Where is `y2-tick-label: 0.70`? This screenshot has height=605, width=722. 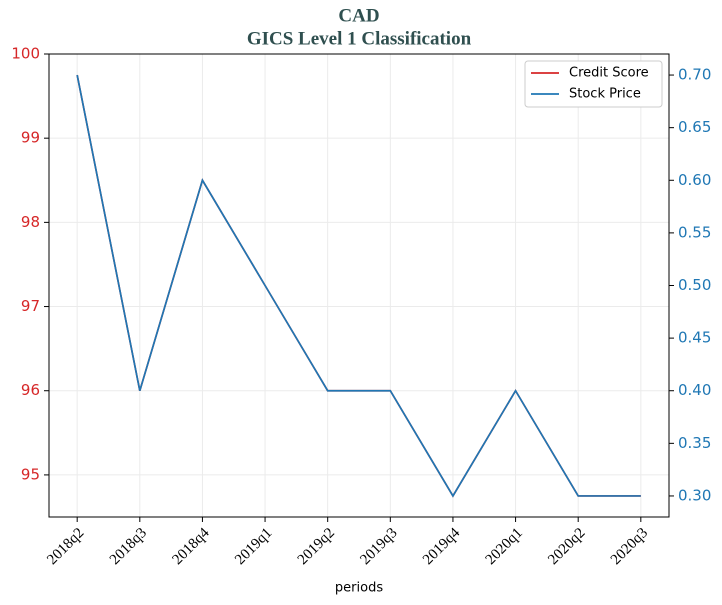
y2-tick-label: 0.70 is located at coordinates (694, 75).